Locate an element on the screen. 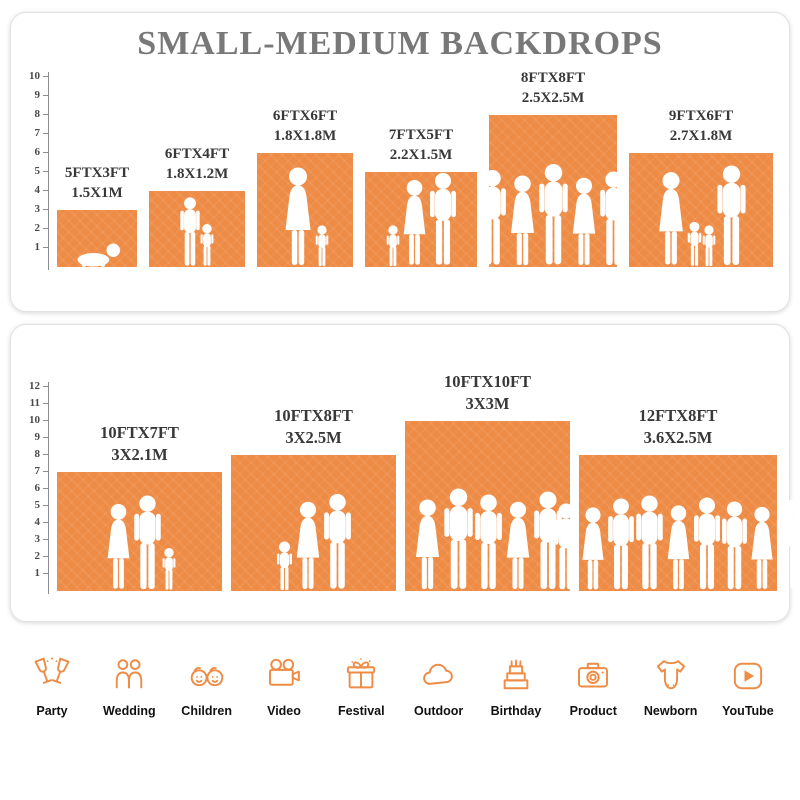 The image size is (800, 800). youtube-icon is located at coordinates (748, 676).